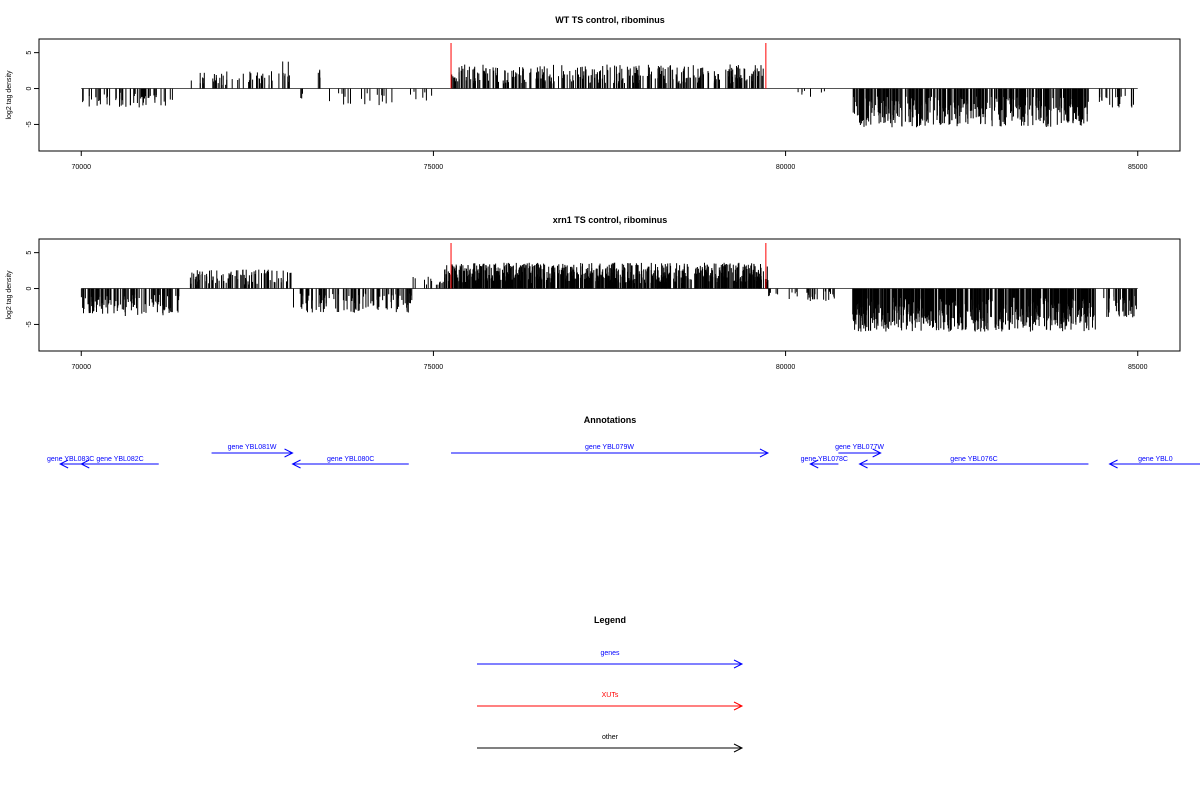 This screenshot has height=800, width=1200. I want to click on gene-label: gene YBL083C, so click(70, 459).